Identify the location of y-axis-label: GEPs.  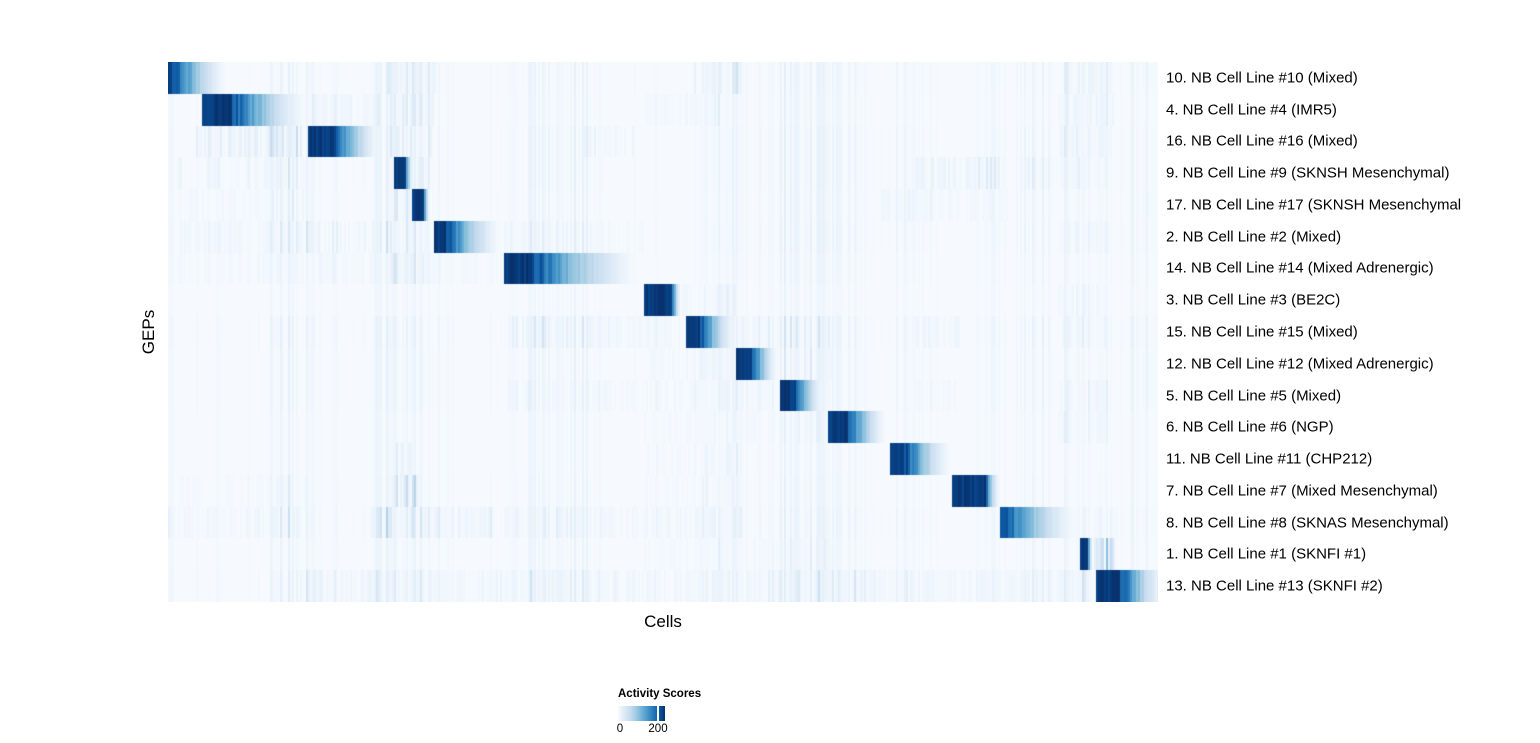
(148, 332).